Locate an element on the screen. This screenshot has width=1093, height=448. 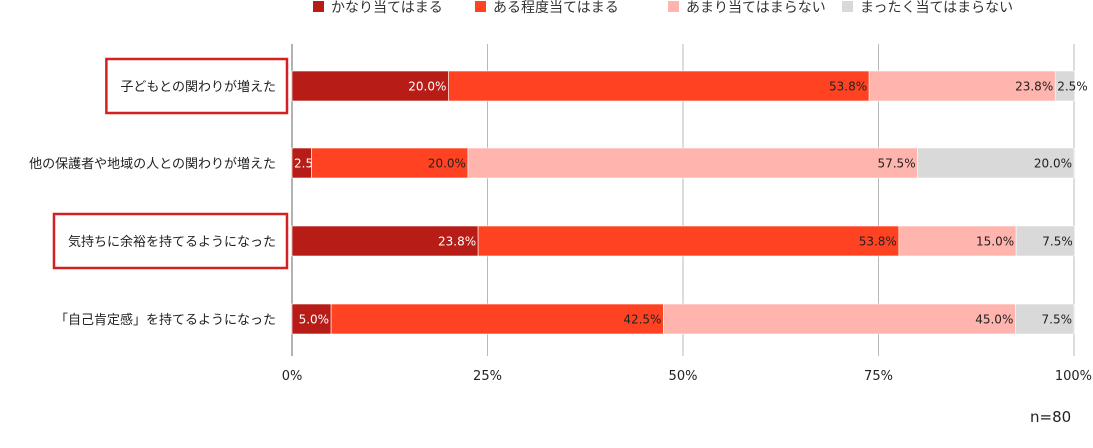
bar-segment-r4-s4 is located at coordinates (1045, 319).